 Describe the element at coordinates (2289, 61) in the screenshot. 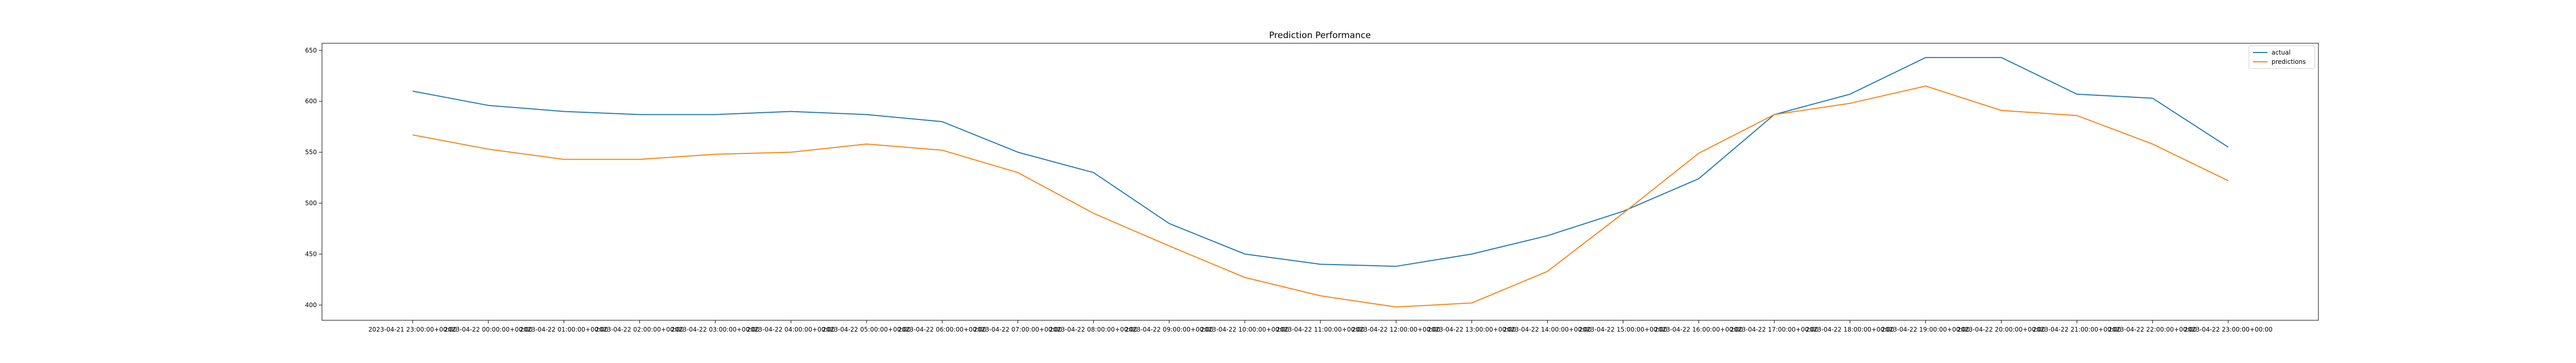

I see `legend-label-predictions: predictions` at that location.